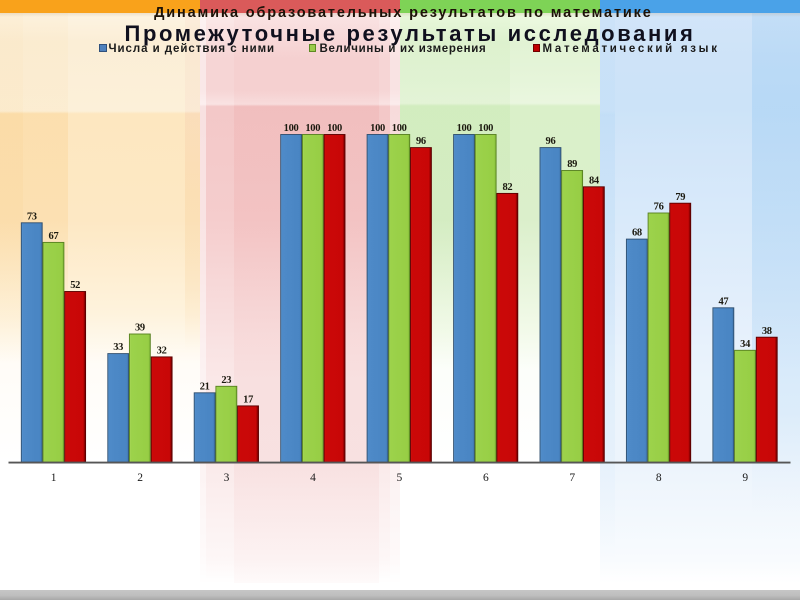 This screenshot has width=800, height=600. What do you see at coordinates (227, 478) in the screenshot?
I see `svg-text: 3` at bounding box center [227, 478].